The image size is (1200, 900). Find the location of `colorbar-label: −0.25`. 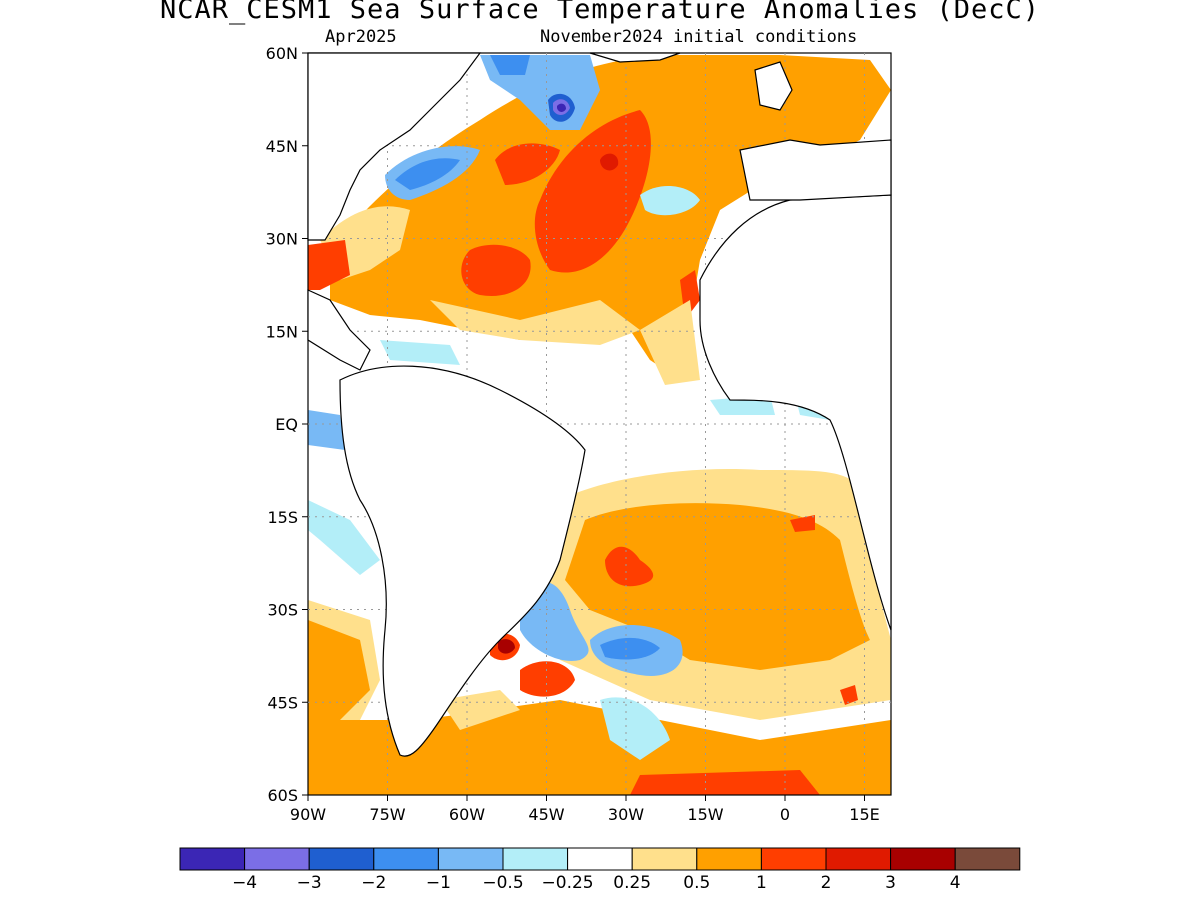

colorbar-label: −0.25 is located at coordinates (568, 883).